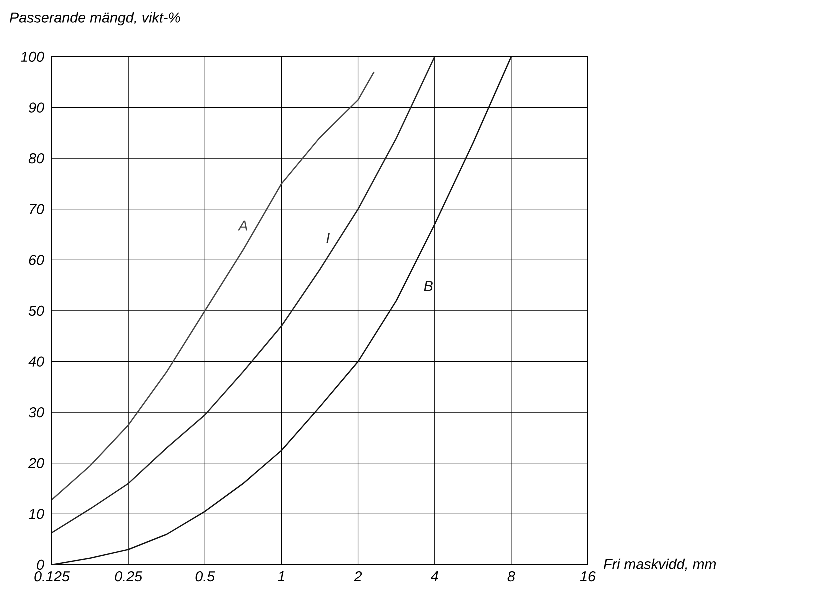  I want to click on y-tick-label: 40, so click(36, 361).